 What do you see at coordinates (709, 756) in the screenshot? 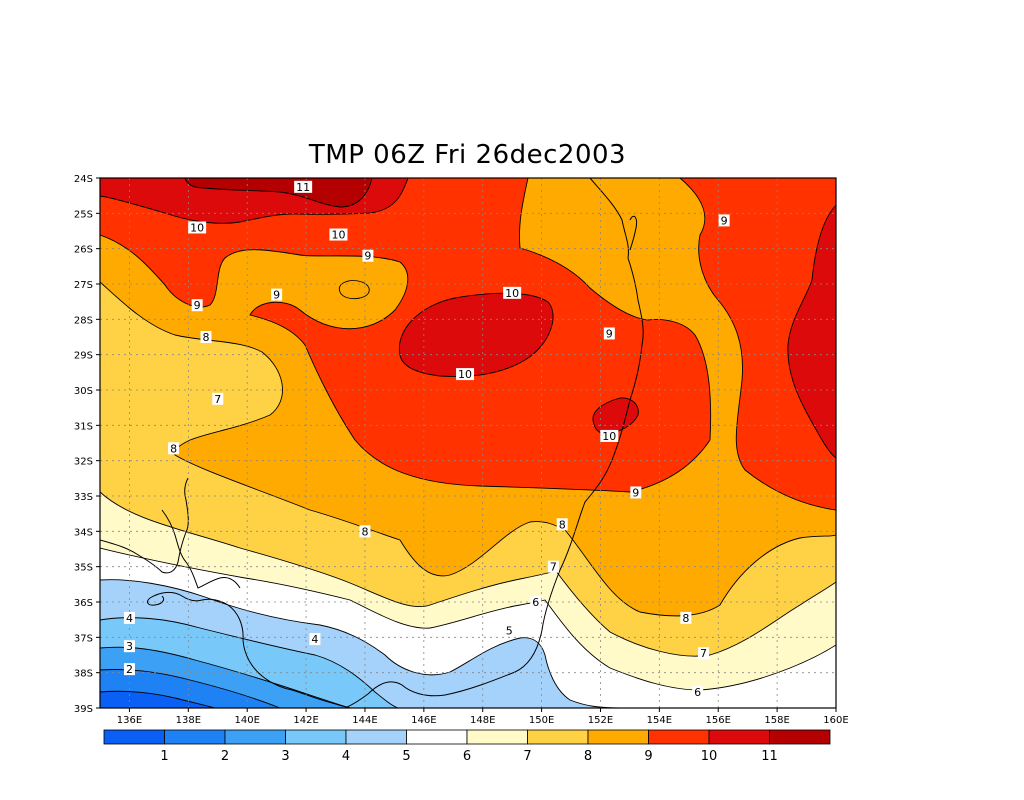
I see `colorbar-label: 10` at bounding box center [709, 756].